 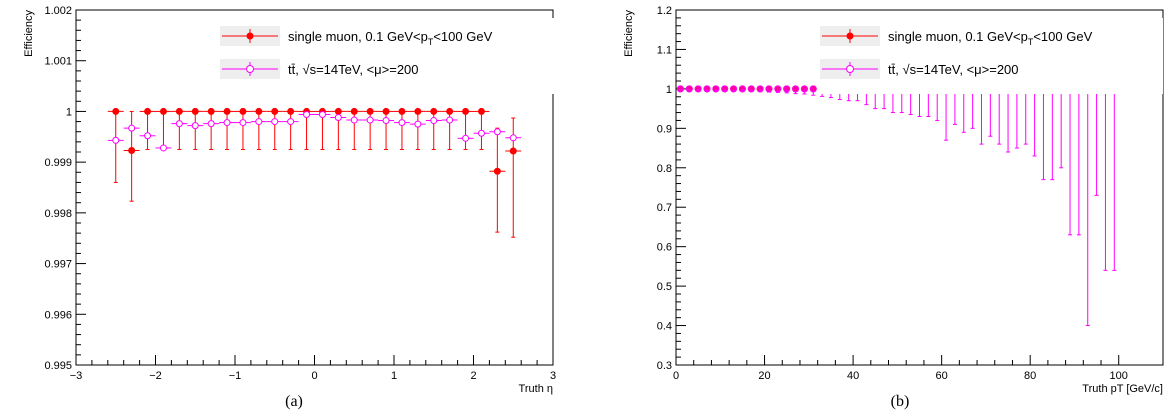 I want to click on x-axis-title: Truth pT [GeV/c], so click(x=1122, y=389).